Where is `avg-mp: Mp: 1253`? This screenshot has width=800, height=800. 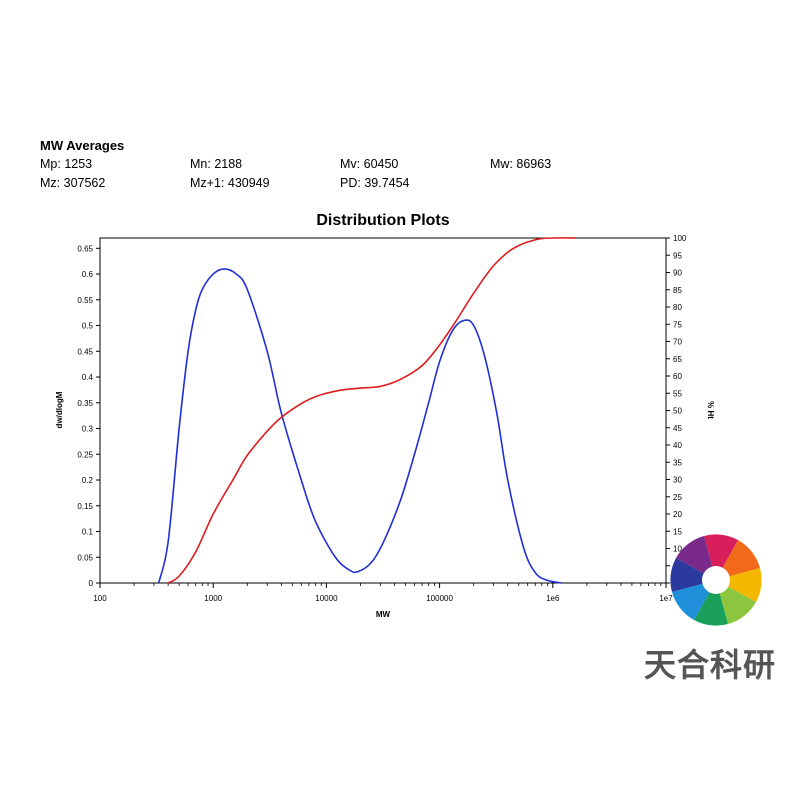 avg-mp: Mp: 1253 is located at coordinates (66, 164).